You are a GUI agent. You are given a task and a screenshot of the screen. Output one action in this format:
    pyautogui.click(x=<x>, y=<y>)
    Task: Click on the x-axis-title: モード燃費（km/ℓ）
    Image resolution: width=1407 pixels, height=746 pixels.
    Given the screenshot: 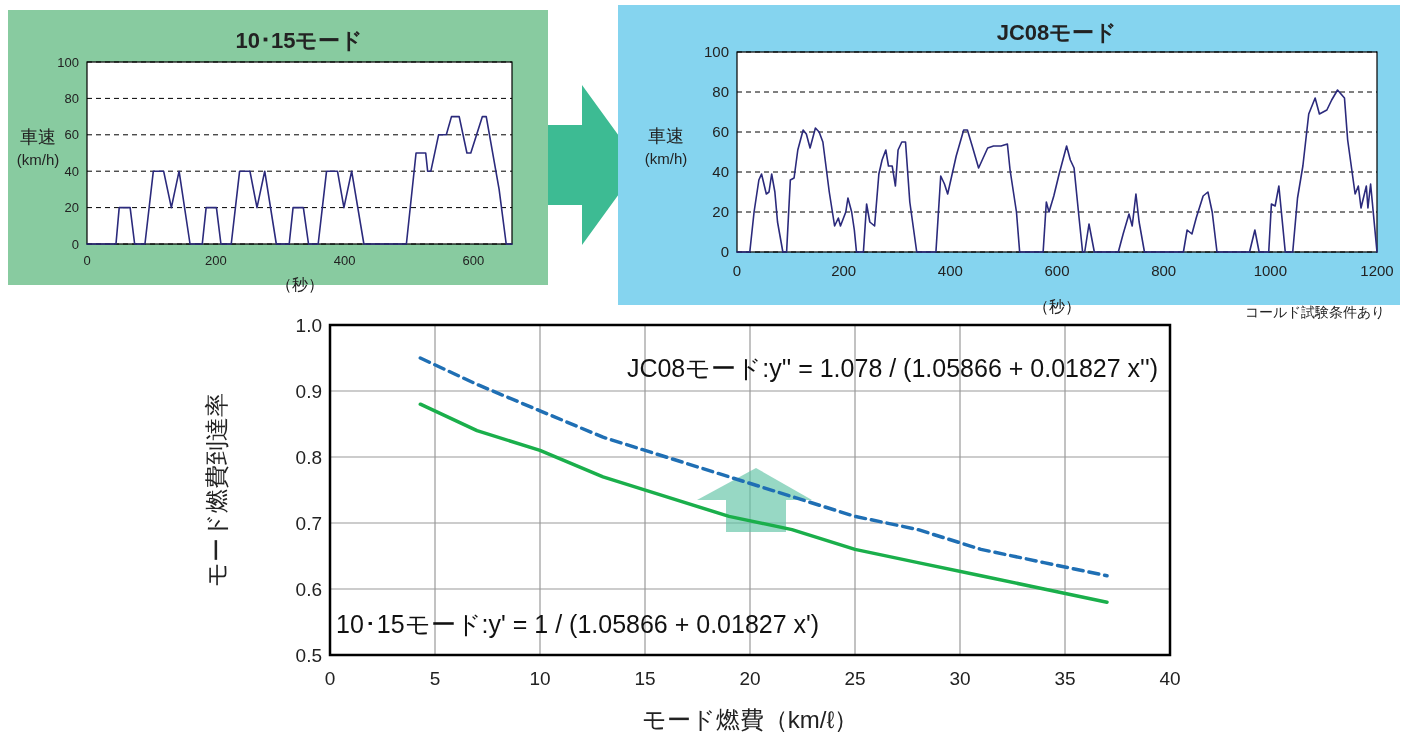 What is the action you would take?
    pyautogui.click(x=750, y=719)
    